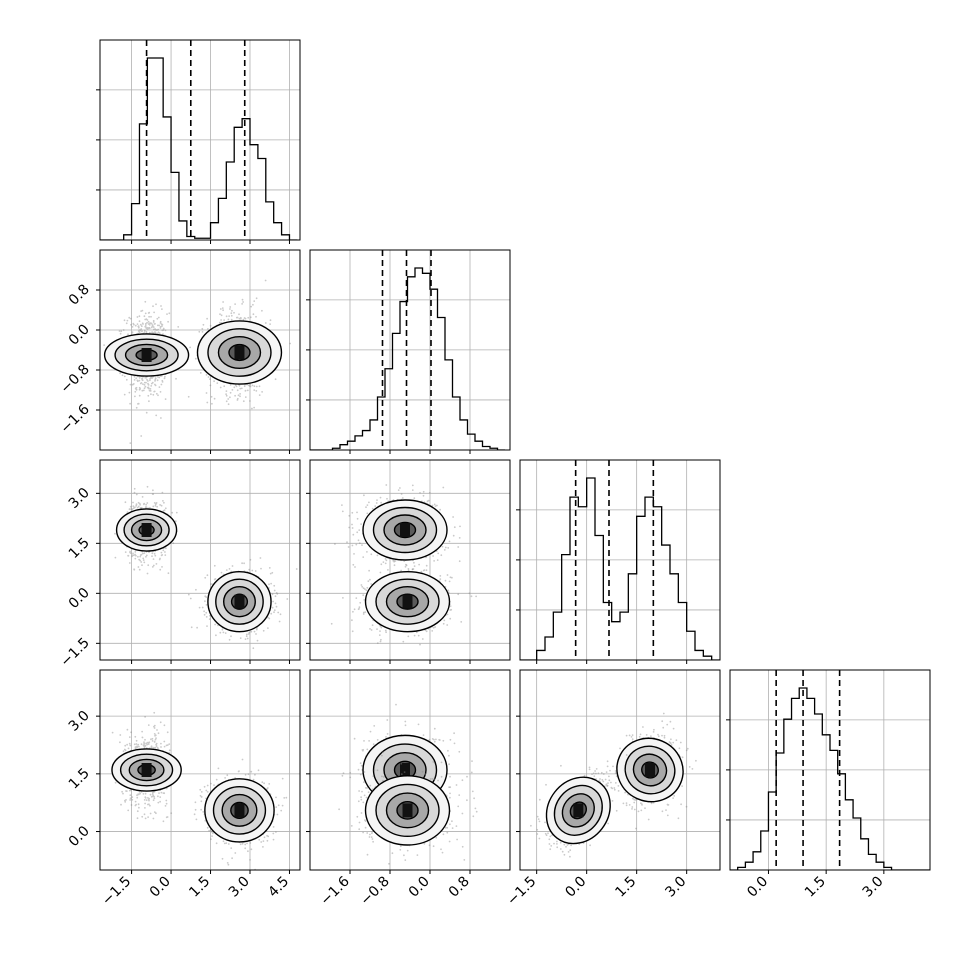  I want to click on y-tick-label-1-0: 0.8, so click(79, 295).